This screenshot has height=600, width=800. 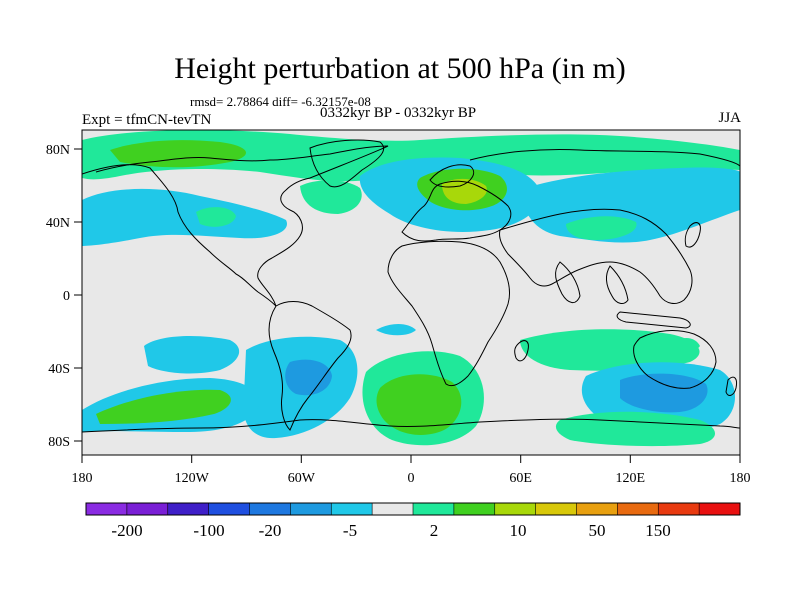 I want to click on anomaly-region-asia-core, so click(x=601, y=228).